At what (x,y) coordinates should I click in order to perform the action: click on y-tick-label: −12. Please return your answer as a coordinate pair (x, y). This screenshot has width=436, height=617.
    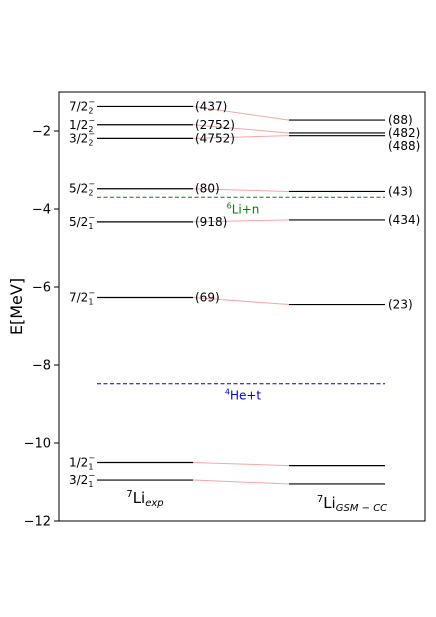
    Looking at the image, I should click on (37, 522).